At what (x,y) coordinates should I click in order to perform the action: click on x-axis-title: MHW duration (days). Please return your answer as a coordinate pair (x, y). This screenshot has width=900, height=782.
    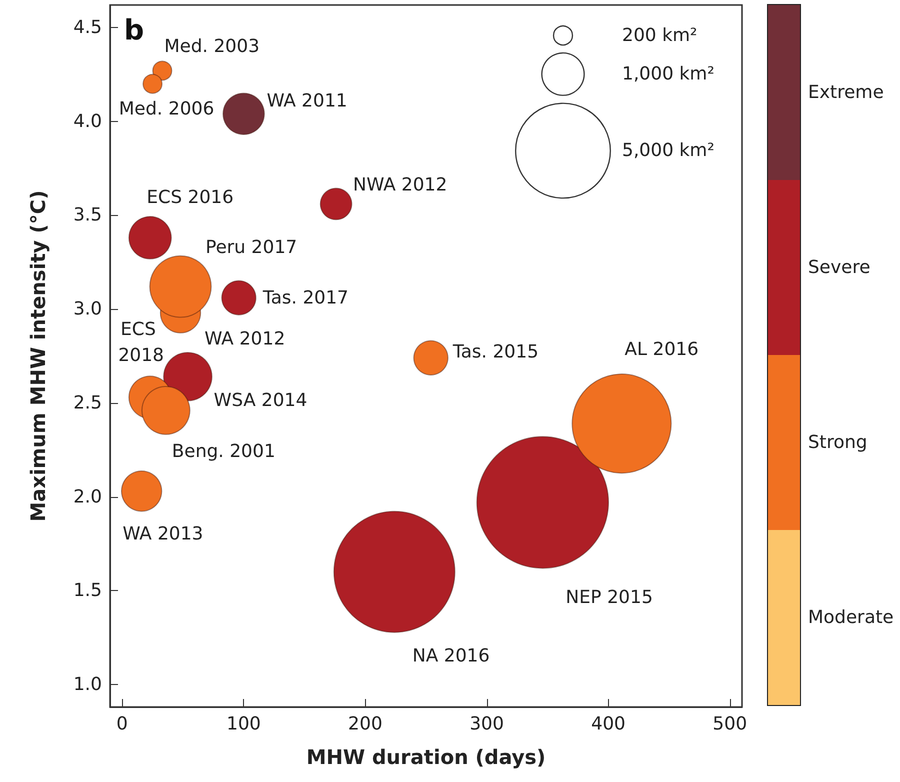
    Looking at the image, I should click on (426, 757).